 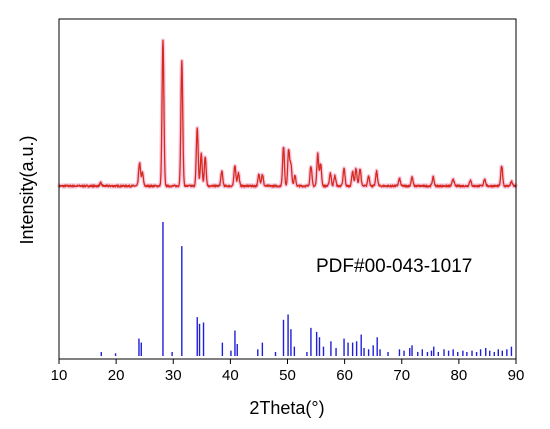 What do you see at coordinates (173, 375) in the screenshot?
I see `x-tick-label: 30` at bounding box center [173, 375].